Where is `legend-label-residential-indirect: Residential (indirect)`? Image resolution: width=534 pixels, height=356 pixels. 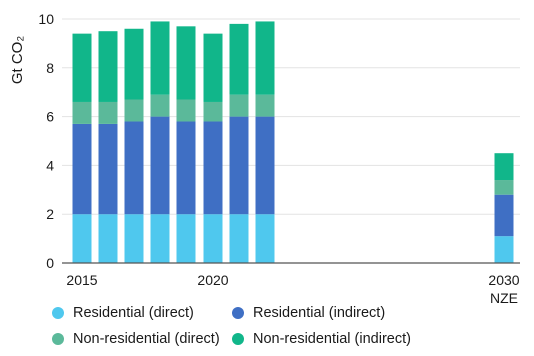
legend-label-residential-indirect: Residential (indirect) is located at coordinates (319, 313).